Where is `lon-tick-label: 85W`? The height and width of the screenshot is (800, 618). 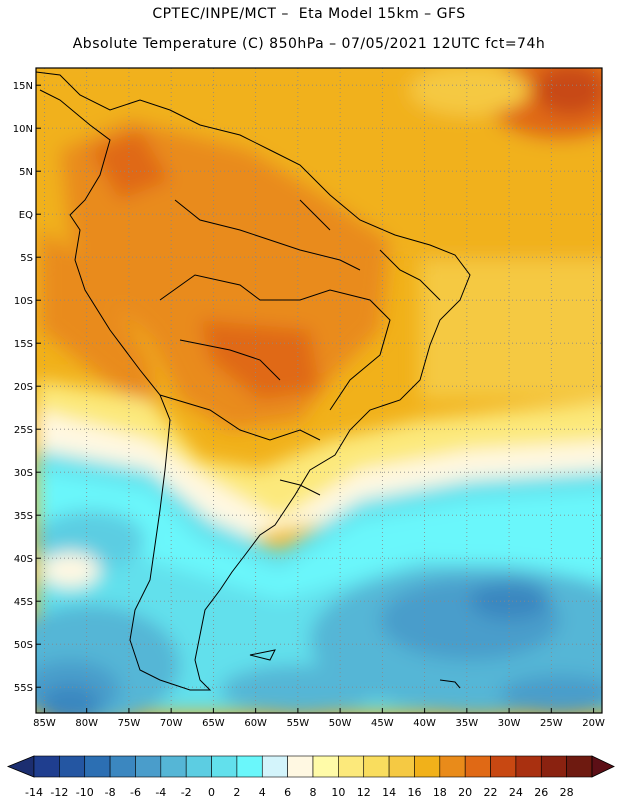 lon-tick-label: 85W is located at coordinates (44, 723).